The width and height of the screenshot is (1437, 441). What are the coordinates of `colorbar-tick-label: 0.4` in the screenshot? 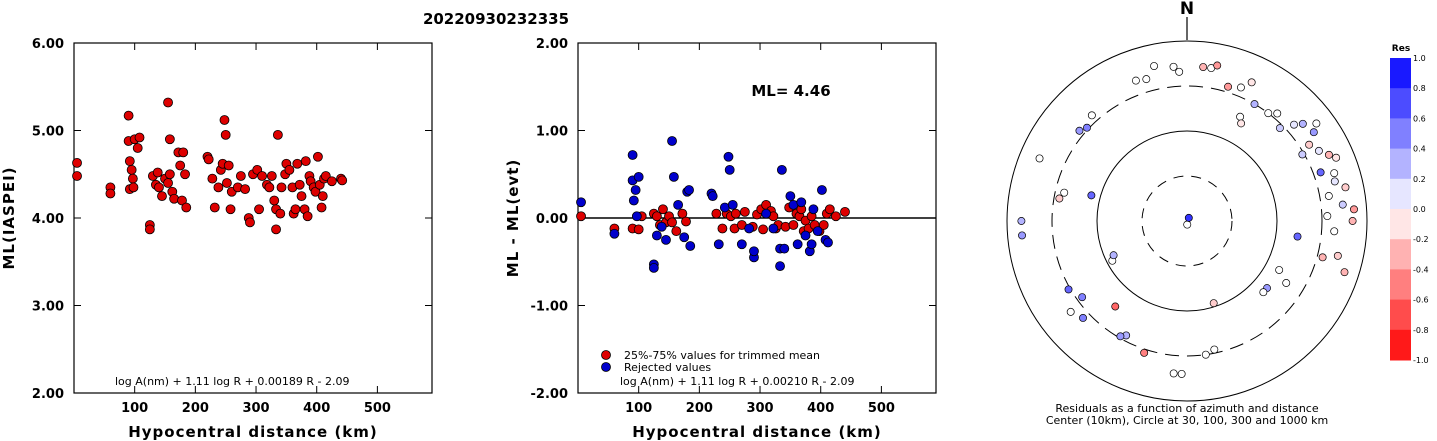 It's located at (1419, 149).